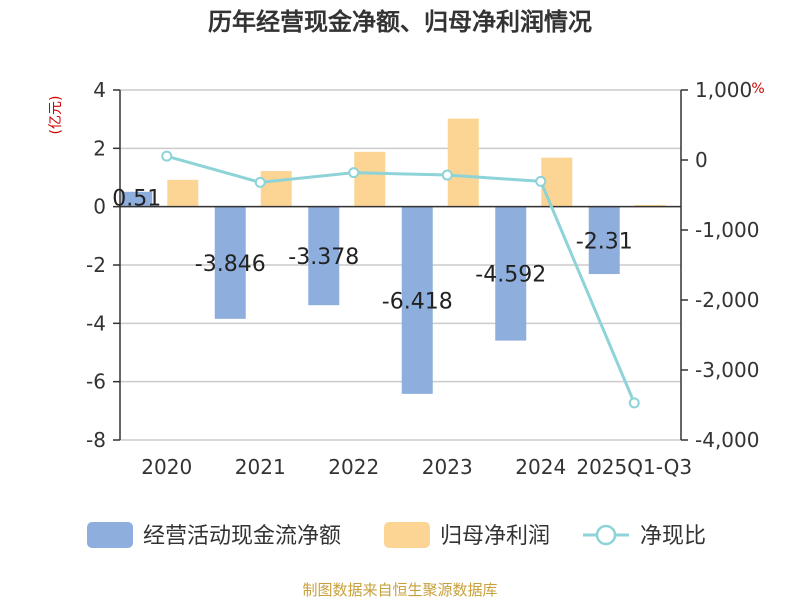  Describe the element at coordinates (701, 160) in the screenshot. I see `right-axis-tick-label: 0` at that location.